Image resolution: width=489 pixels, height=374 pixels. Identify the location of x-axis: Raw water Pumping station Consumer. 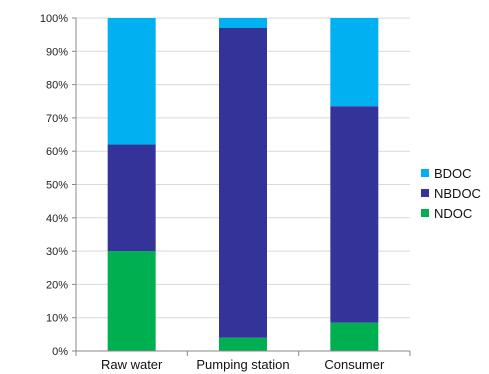
(243, 361).